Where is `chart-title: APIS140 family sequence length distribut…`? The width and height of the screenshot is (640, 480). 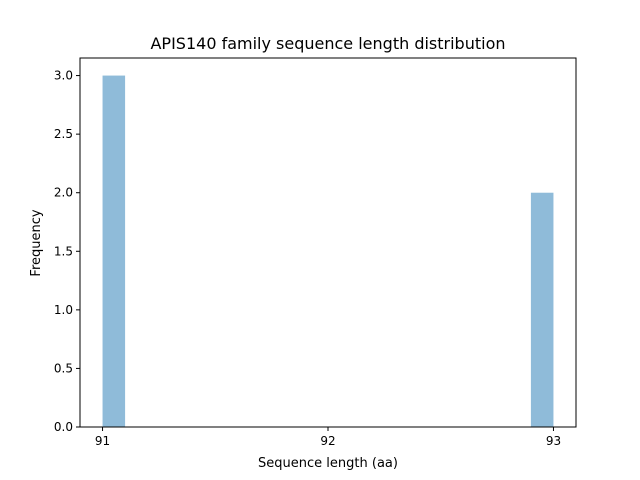 chart-title: APIS140 family sequence length distribut… is located at coordinates (327, 43).